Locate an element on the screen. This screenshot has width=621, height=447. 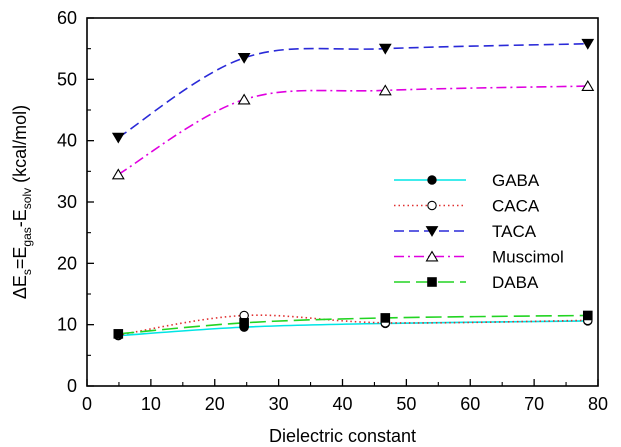
y-tick-label: 20 is located at coordinates (67, 263).